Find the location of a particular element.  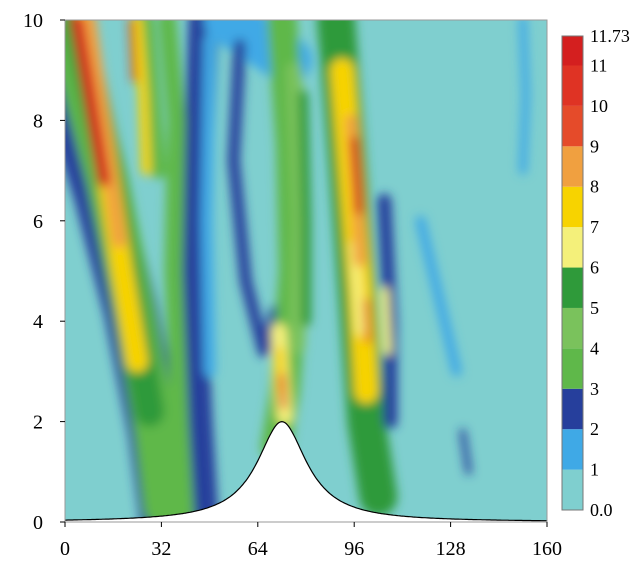

y-tick-label: 0 is located at coordinates (38, 523).